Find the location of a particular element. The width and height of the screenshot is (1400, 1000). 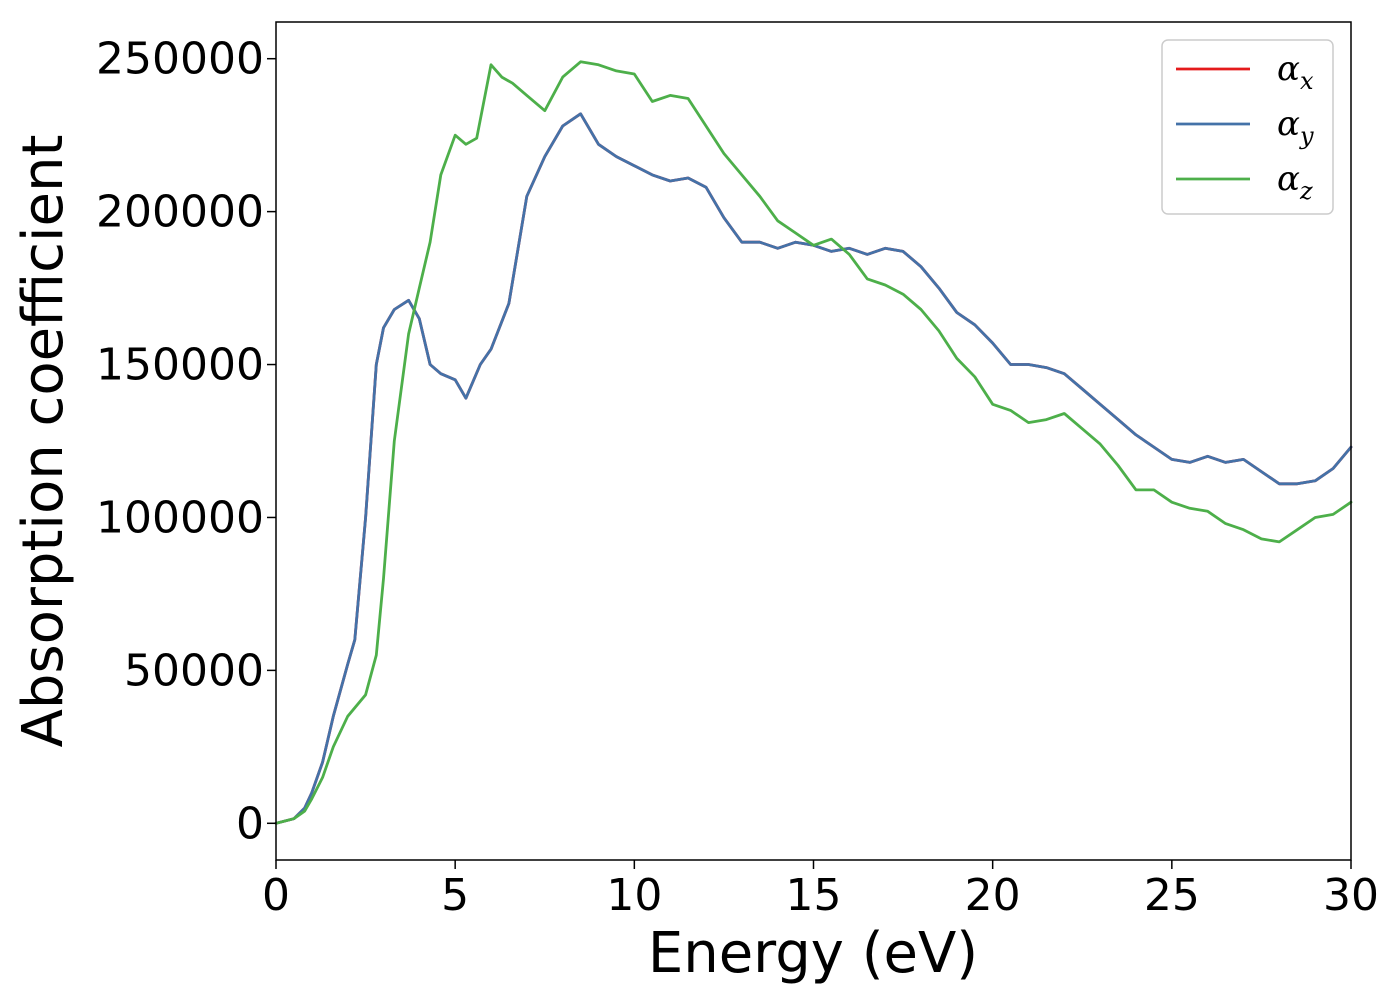

y-tick-label: 150000 is located at coordinates (180, 365).